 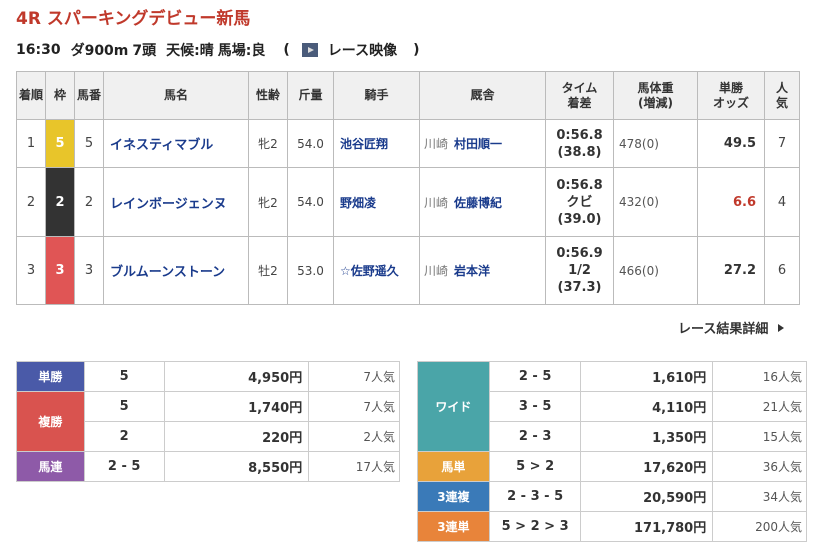 What do you see at coordinates (535, 526) in the screenshot?
I see `payout-combination: 5 > 2 > 3` at bounding box center [535, 526].